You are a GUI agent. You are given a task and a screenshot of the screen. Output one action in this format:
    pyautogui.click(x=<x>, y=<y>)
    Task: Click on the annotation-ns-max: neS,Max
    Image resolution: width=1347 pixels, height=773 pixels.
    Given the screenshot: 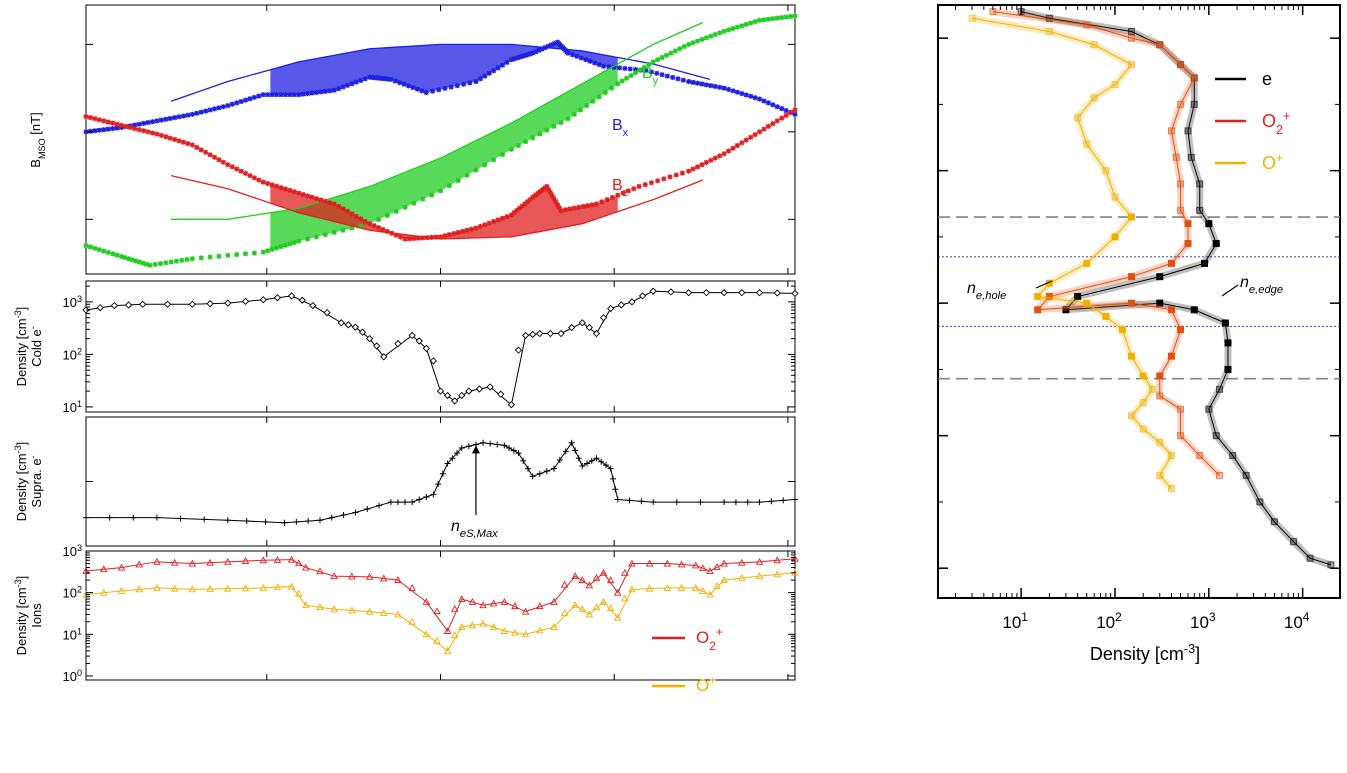 What is the action you would take?
    pyautogui.click(x=474, y=529)
    